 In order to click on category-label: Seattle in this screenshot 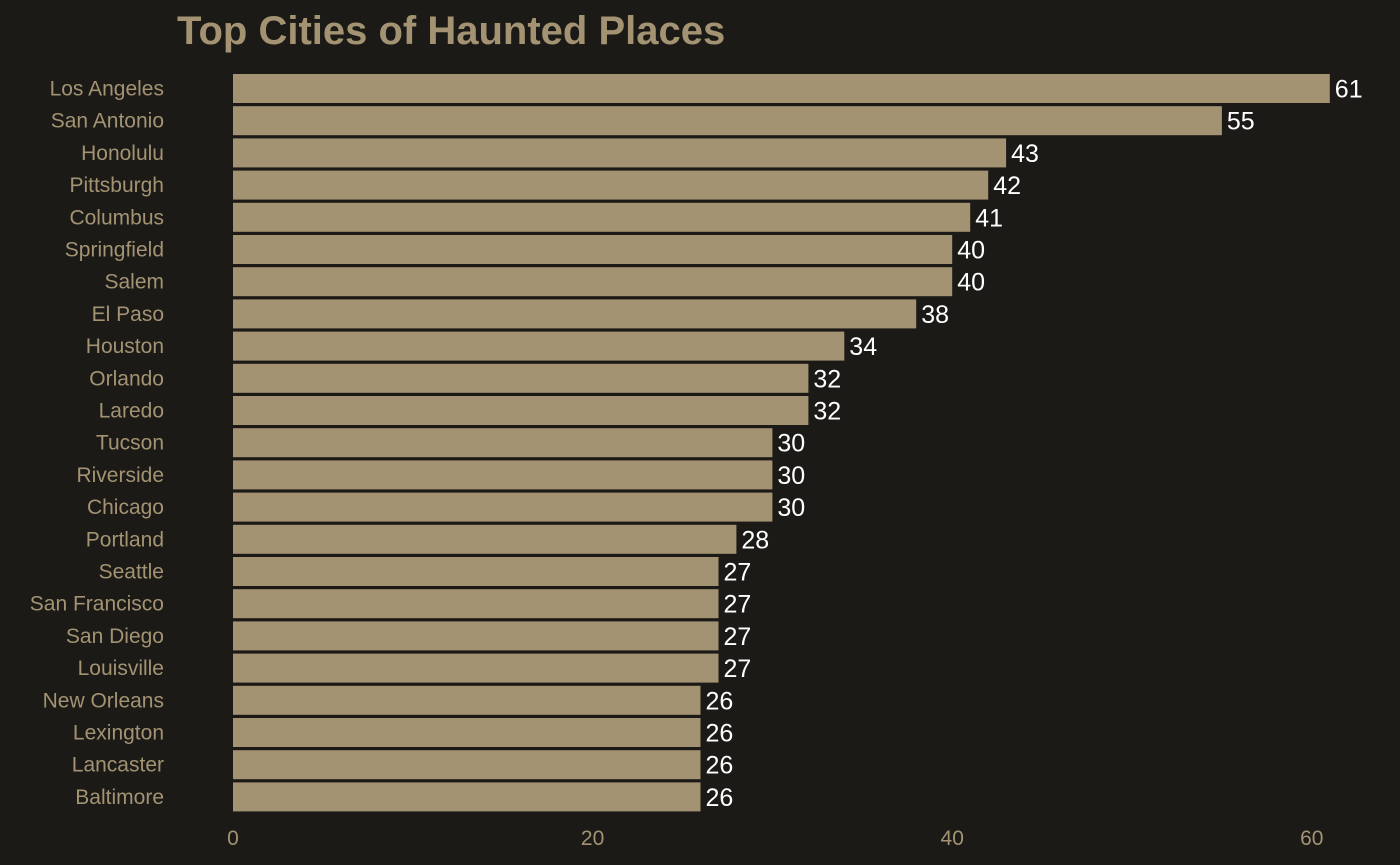, I will do `click(131, 572)`.